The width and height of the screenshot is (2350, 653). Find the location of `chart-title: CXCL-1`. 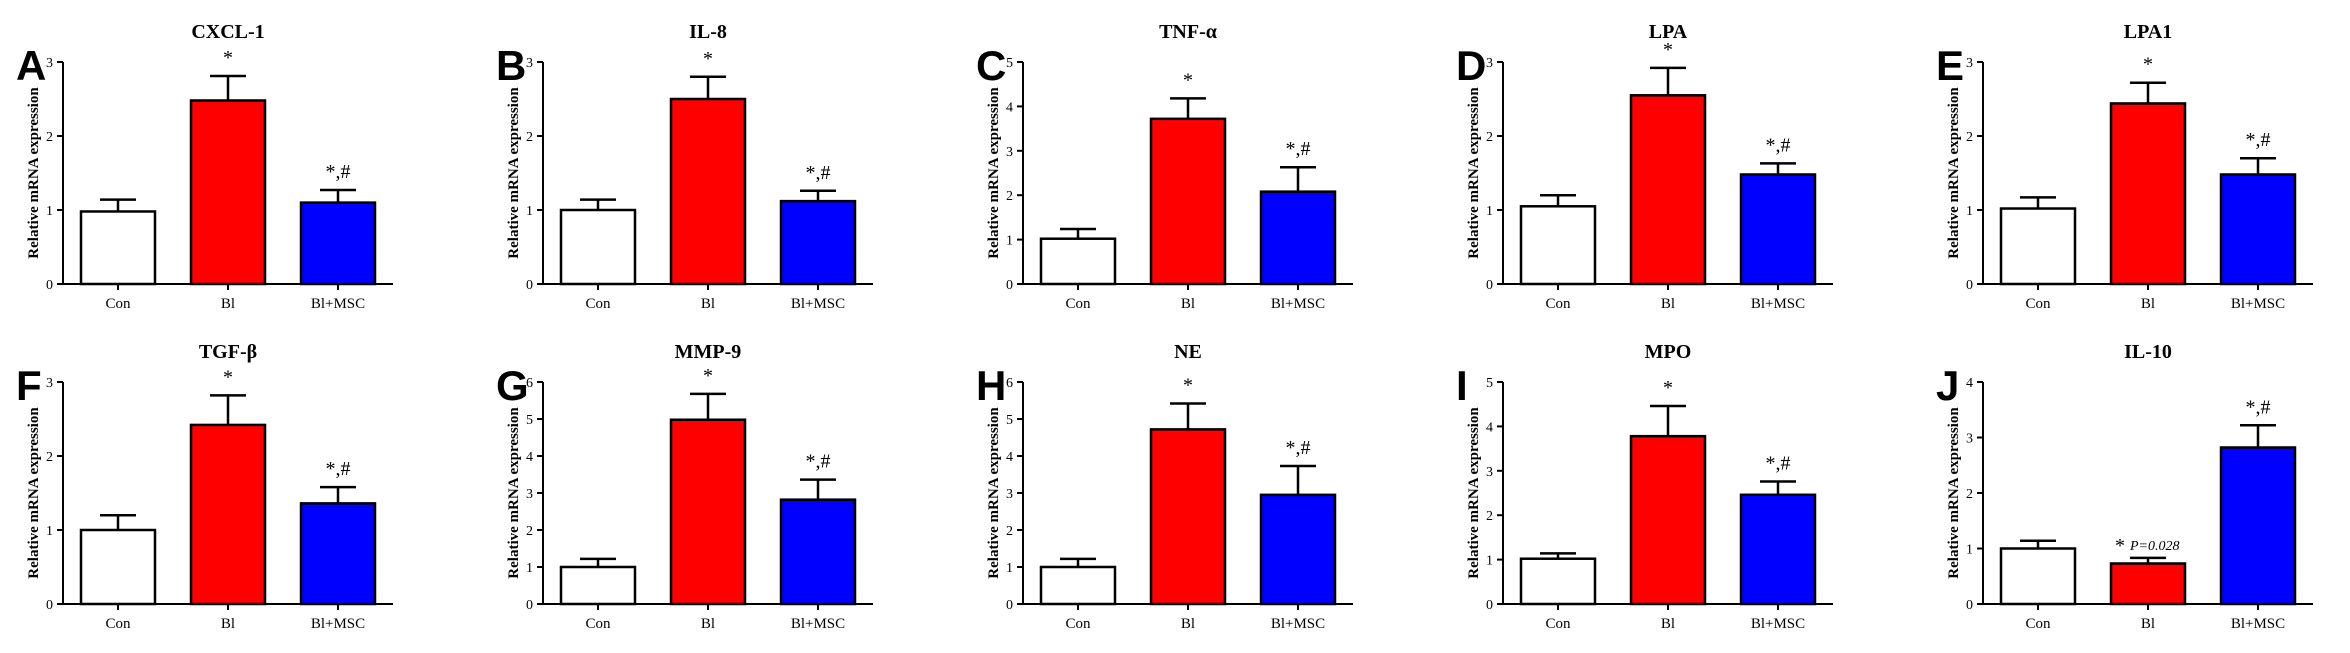

chart-title: CXCL-1 is located at coordinates (227, 32).